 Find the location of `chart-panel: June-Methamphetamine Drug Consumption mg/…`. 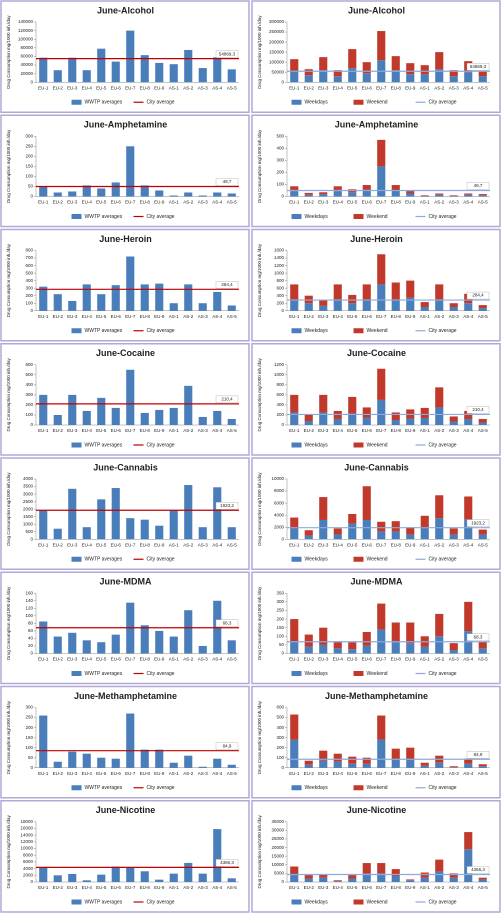

chart-panel: June-Methamphetamine Drug Consumption mg/… is located at coordinates (125, 742).